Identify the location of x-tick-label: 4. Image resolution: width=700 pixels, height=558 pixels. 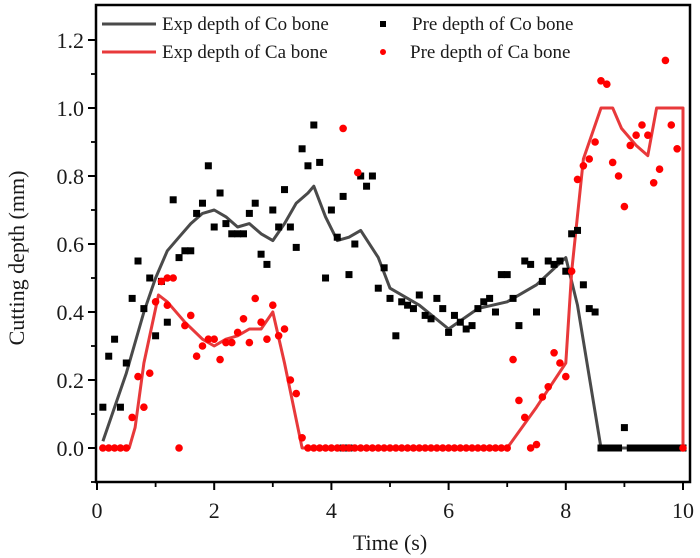
(331, 510).